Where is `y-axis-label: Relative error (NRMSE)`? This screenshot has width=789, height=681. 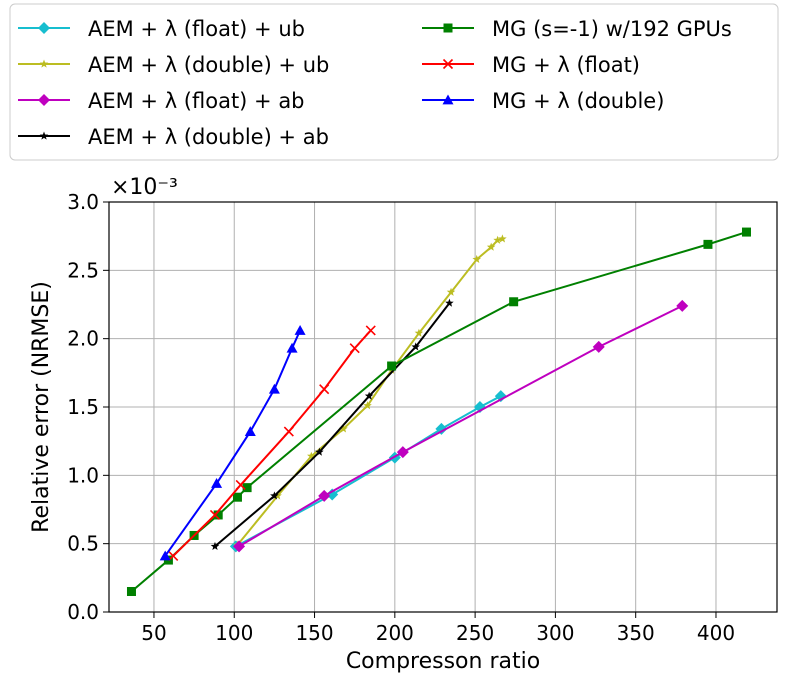 y-axis-label: Relative error (NRMSE) is located at coordinates (41, 407).